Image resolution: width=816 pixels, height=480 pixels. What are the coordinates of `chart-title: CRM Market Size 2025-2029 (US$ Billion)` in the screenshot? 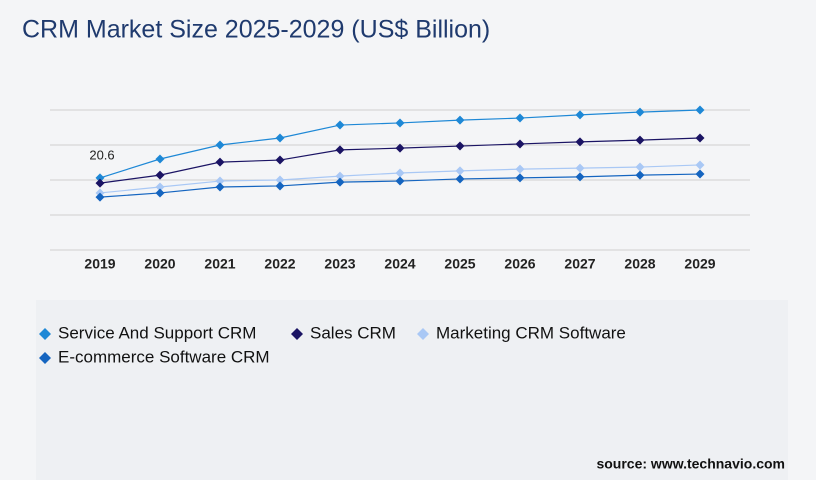 It's located at (256, 30).